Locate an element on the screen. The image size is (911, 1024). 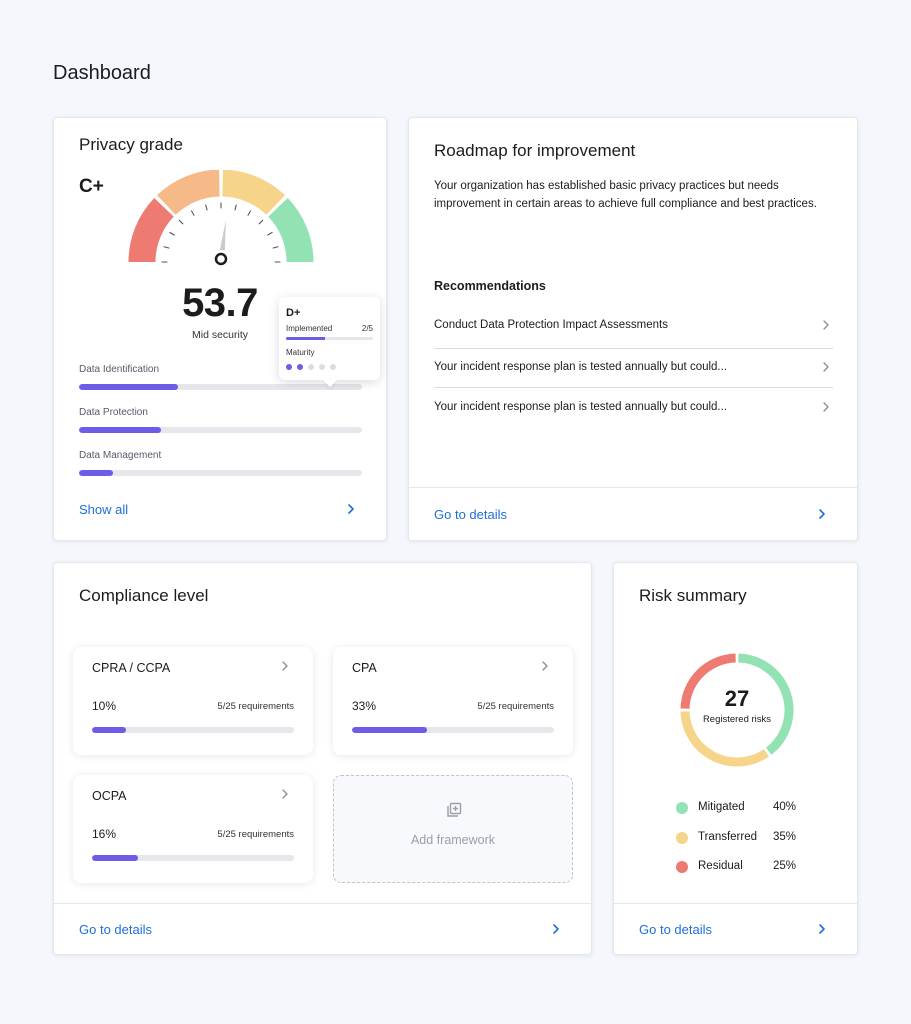
framework-percent: 33% is located at coordinates (364, 706).